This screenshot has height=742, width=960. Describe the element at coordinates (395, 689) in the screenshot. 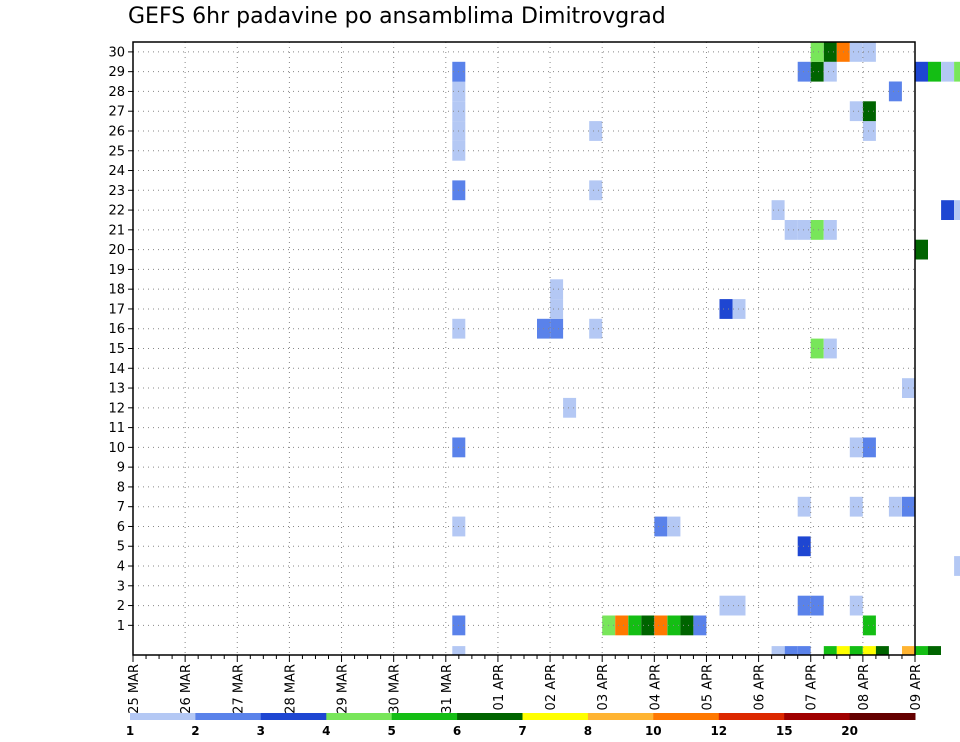

I see `x-tick-label: 30 MAR` at that location.